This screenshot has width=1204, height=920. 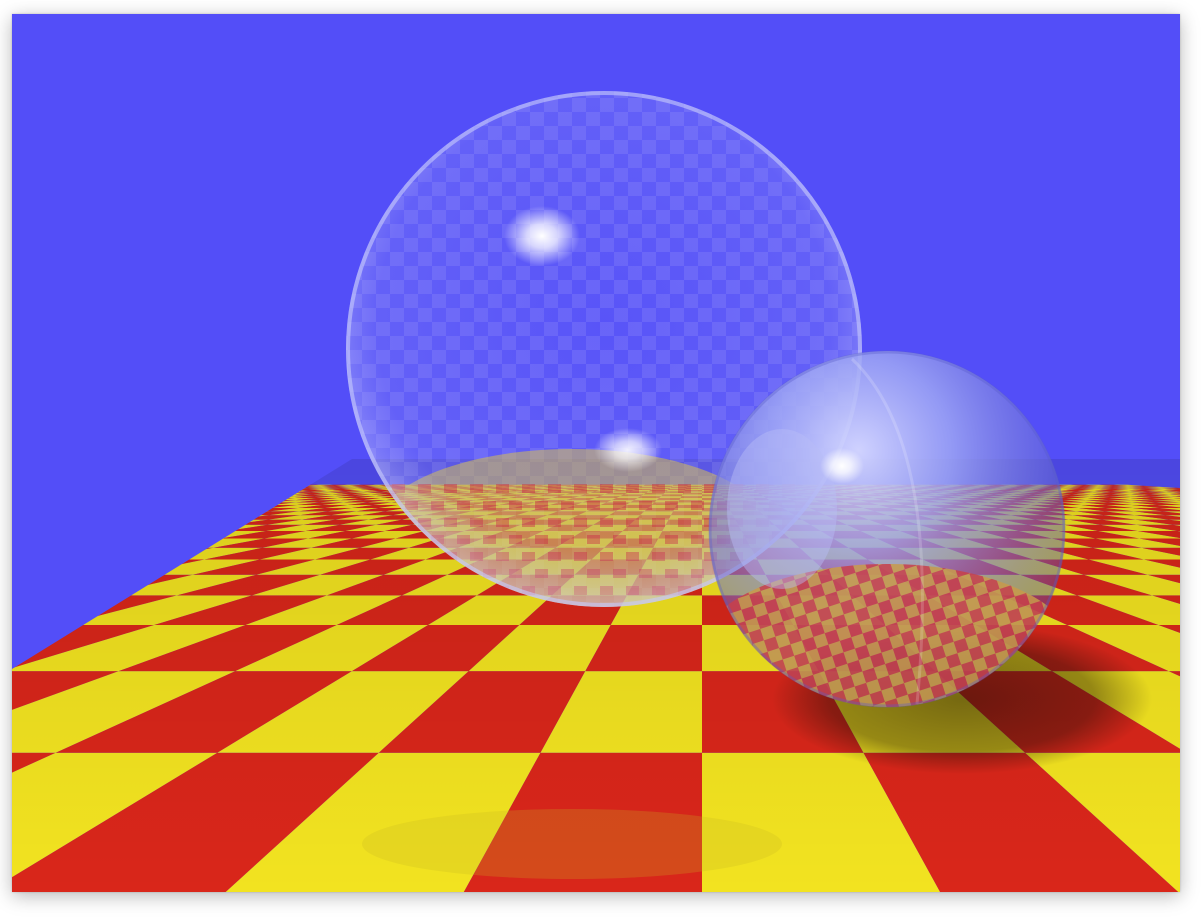 I want to click on big-sphere-shadow, so click(x=572, y=844).